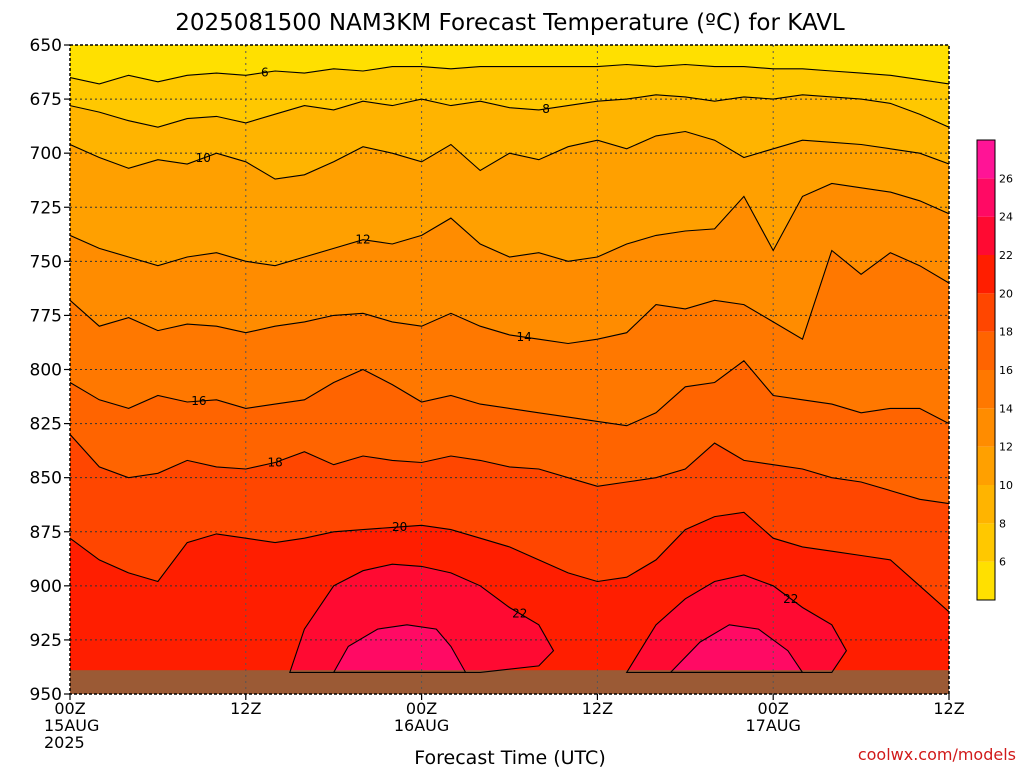 The width and height of the screenshot is (1024, 768). I want to click on colorbar-tick-label: 20, so click(1006, 293).